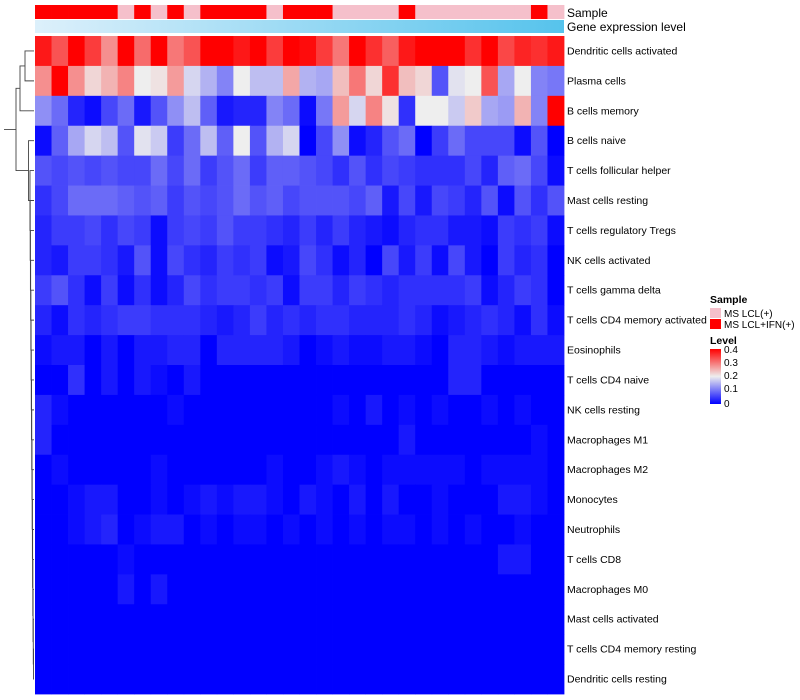 The height and width of the screenshot is (700, 800). Describe the element at coordinates (759, 325) in the screenshot. I see `legend-label-ms-lcl-ifn: MS LCL+IFN(+)` at that location.